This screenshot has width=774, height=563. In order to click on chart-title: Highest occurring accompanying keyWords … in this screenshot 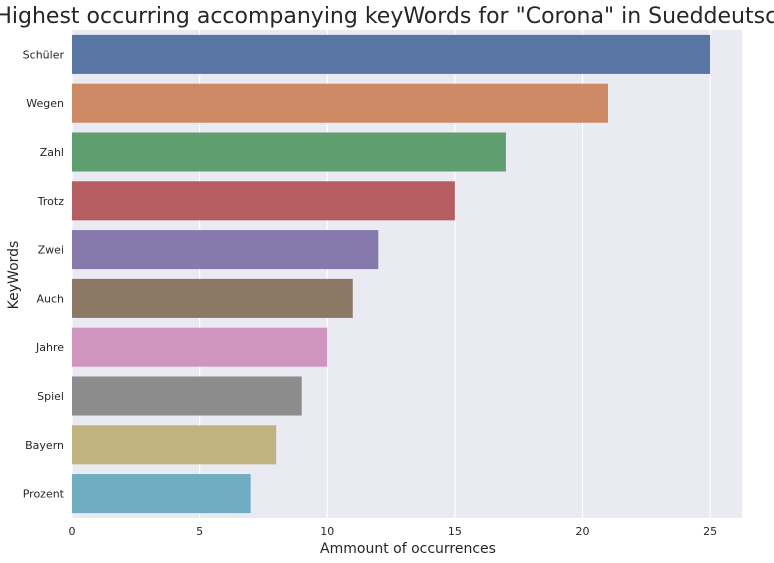, I will do `click(387, 16)`.